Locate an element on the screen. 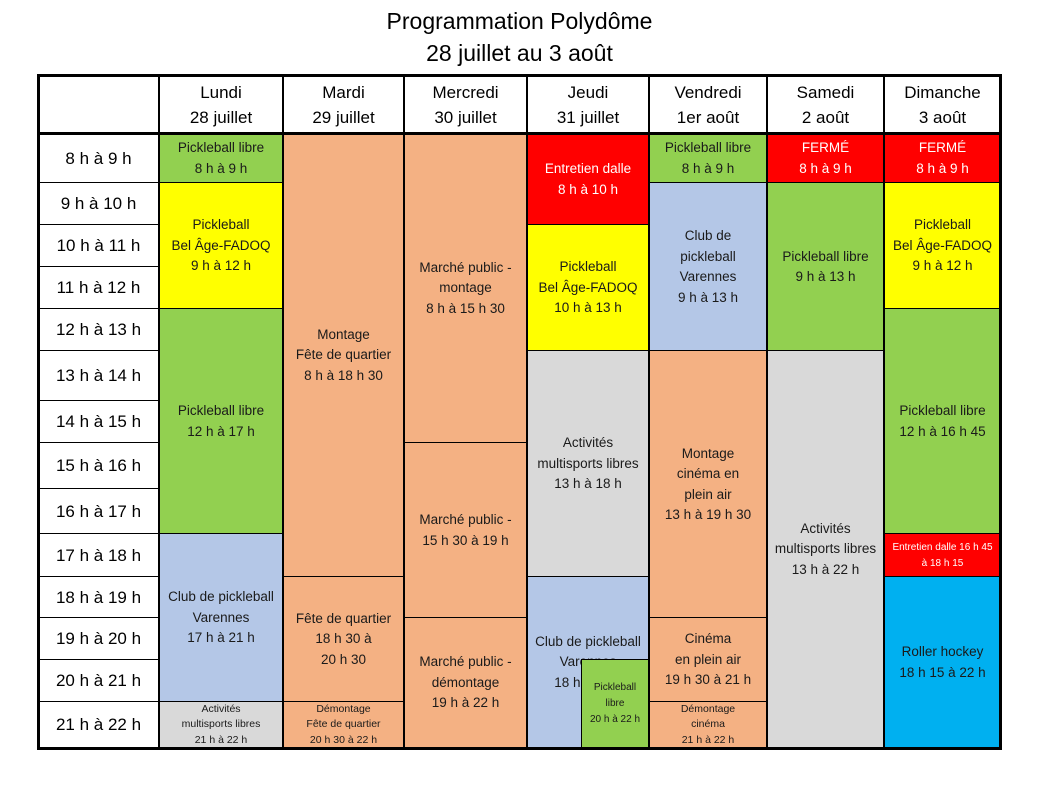  day-header-date: 31 juillet is located at coordinates (588, 117).